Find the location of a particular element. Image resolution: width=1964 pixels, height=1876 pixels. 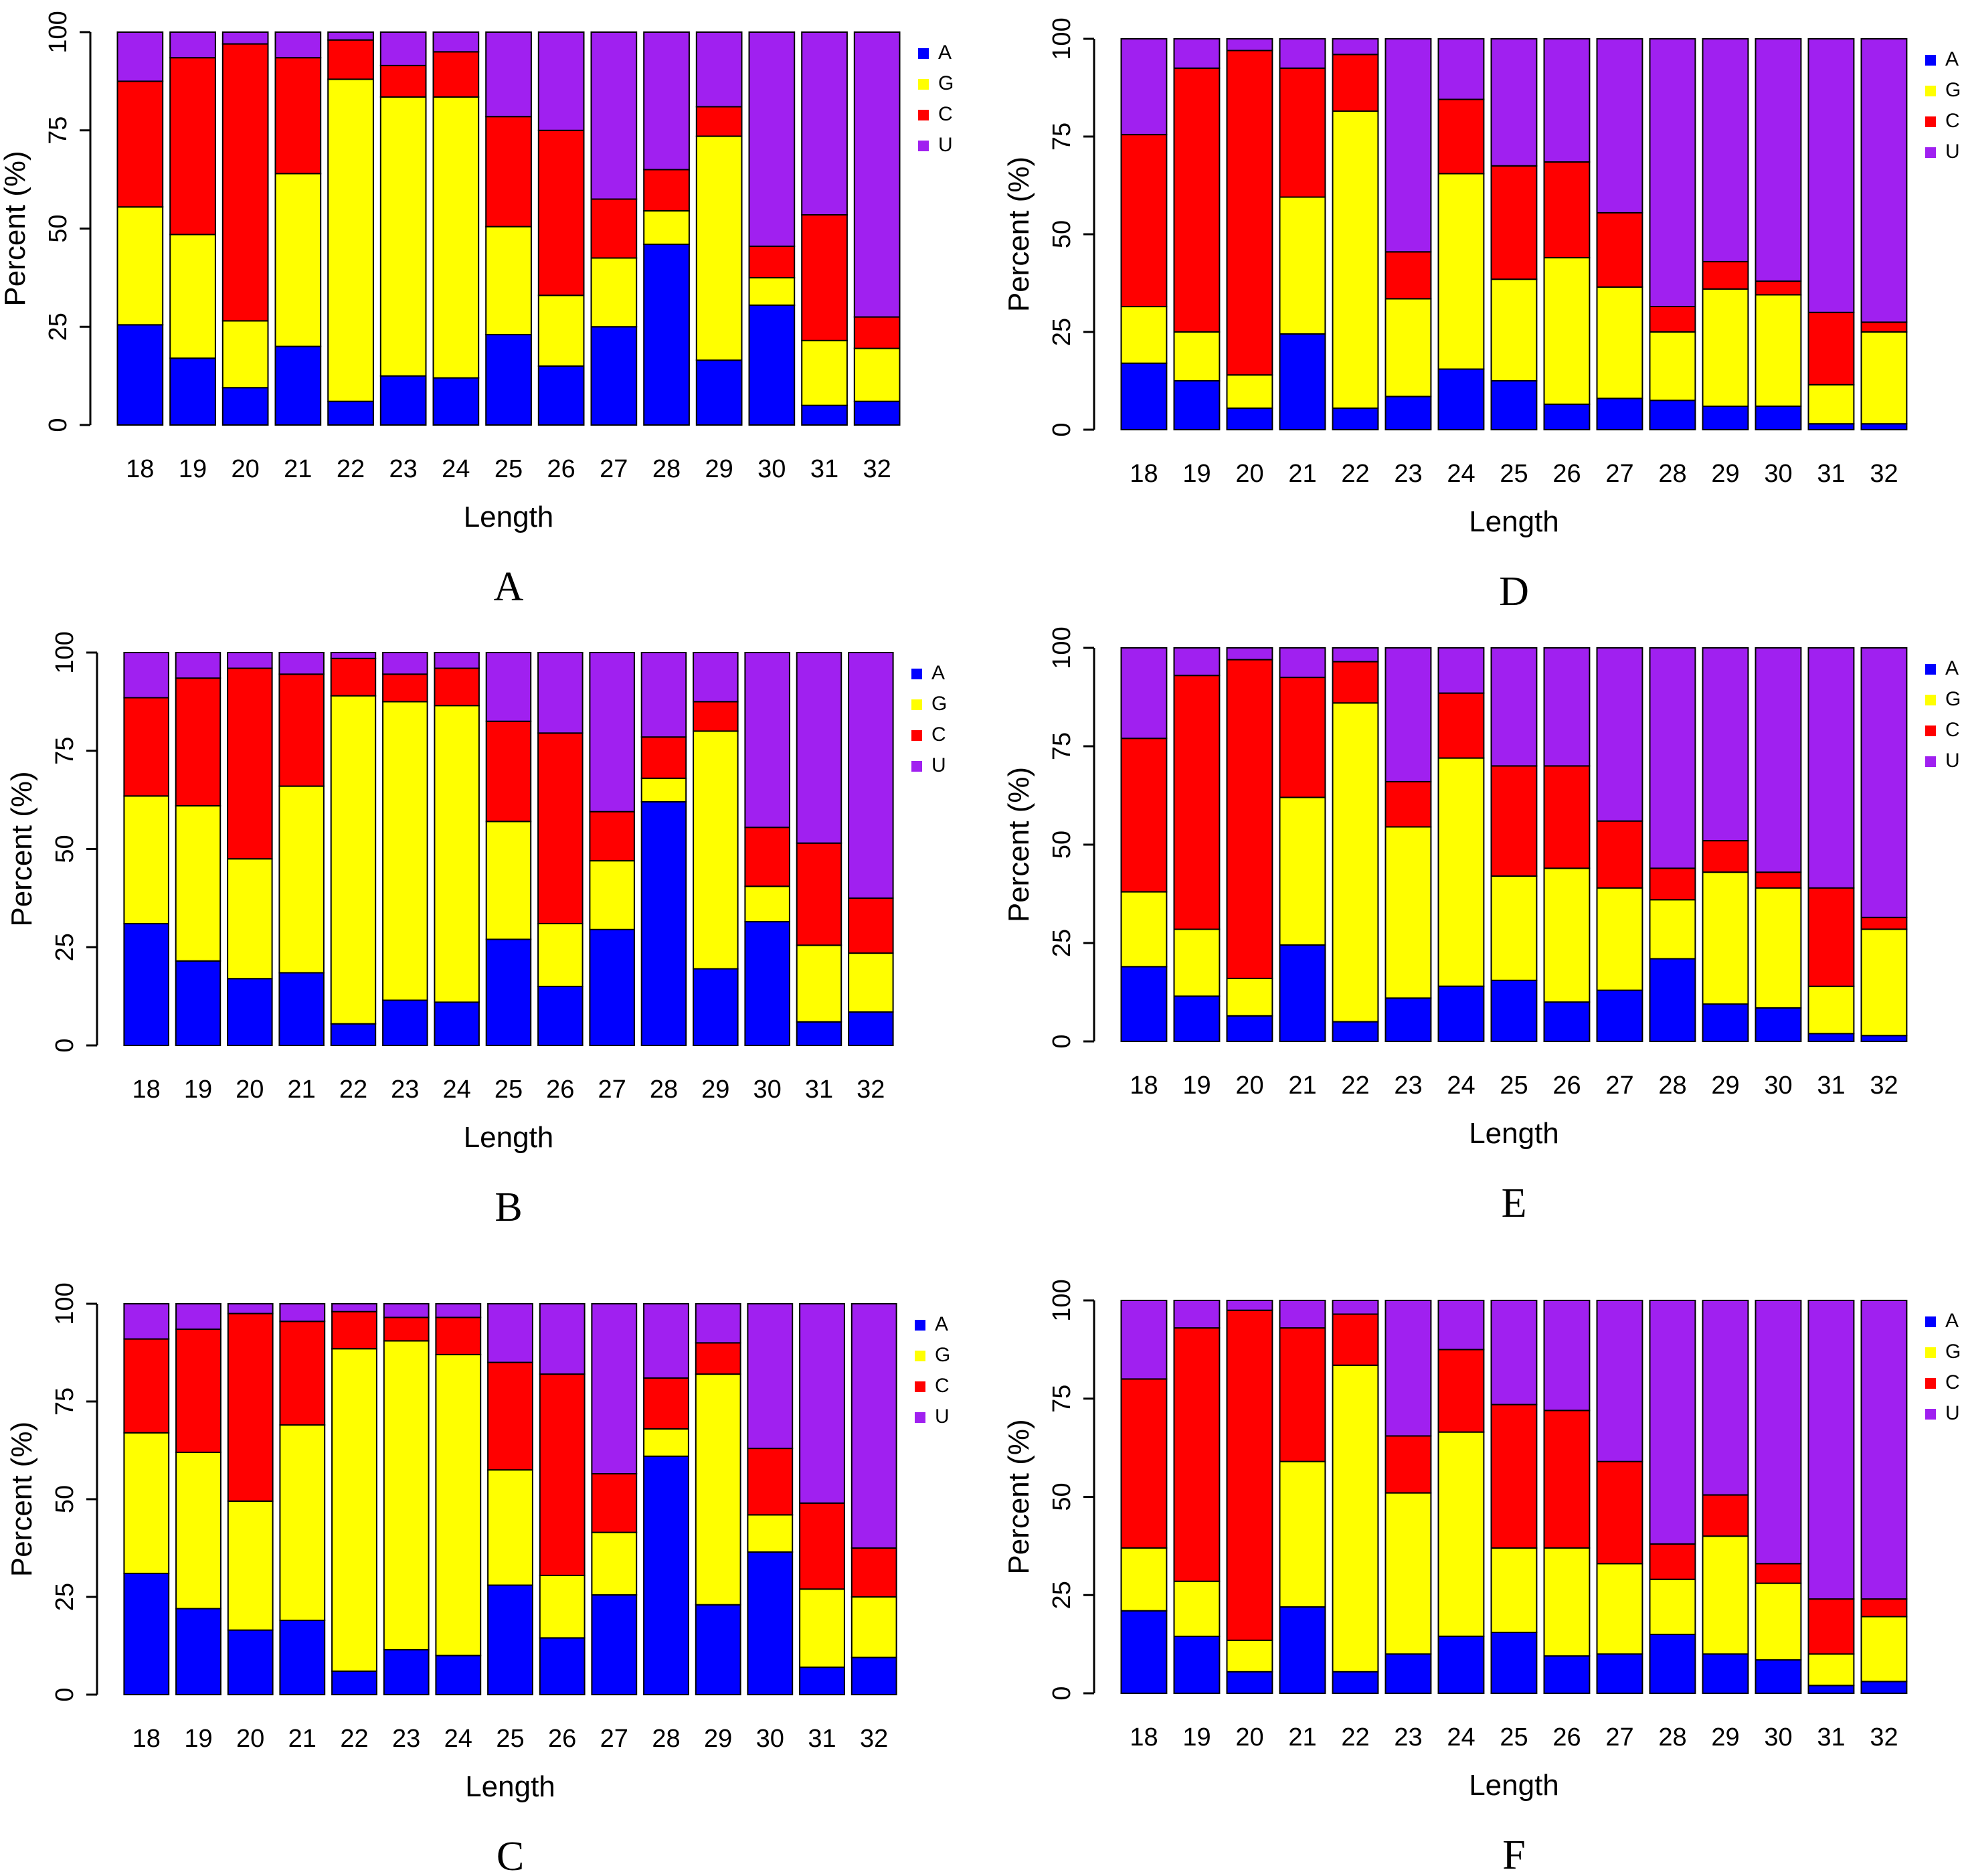

x-axis-title: Length is located at coordinates (1514, 1785).